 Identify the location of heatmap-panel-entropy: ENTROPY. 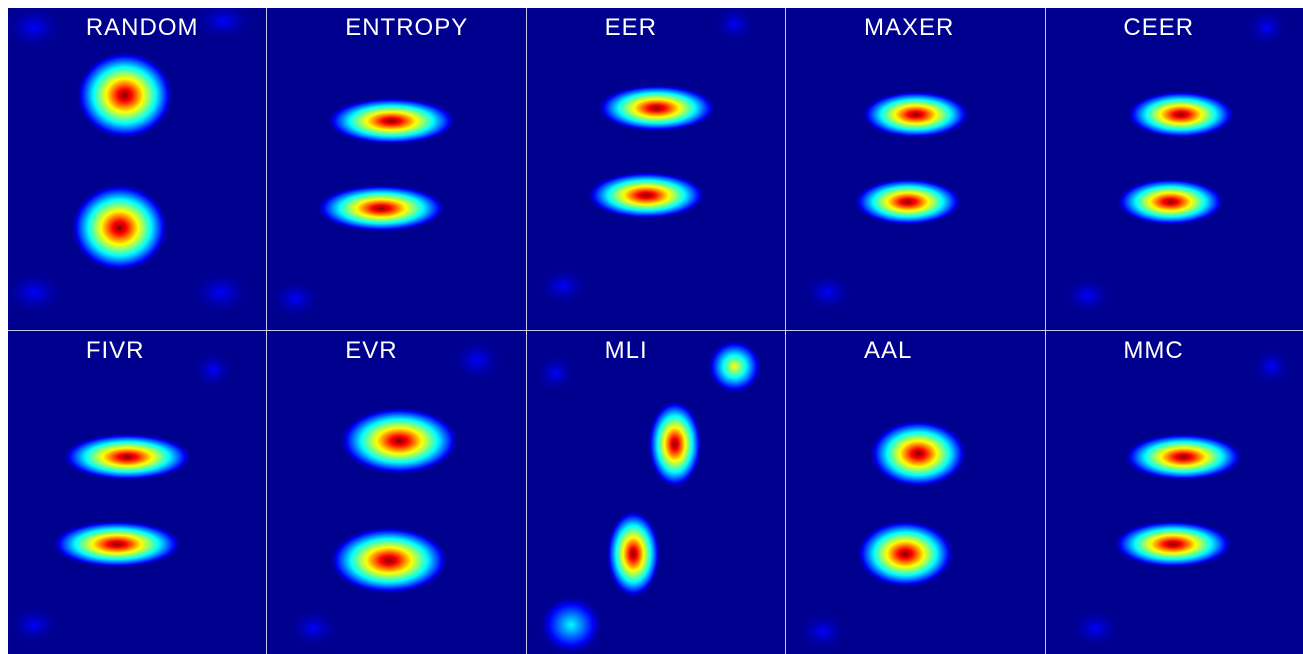
(397, 169).